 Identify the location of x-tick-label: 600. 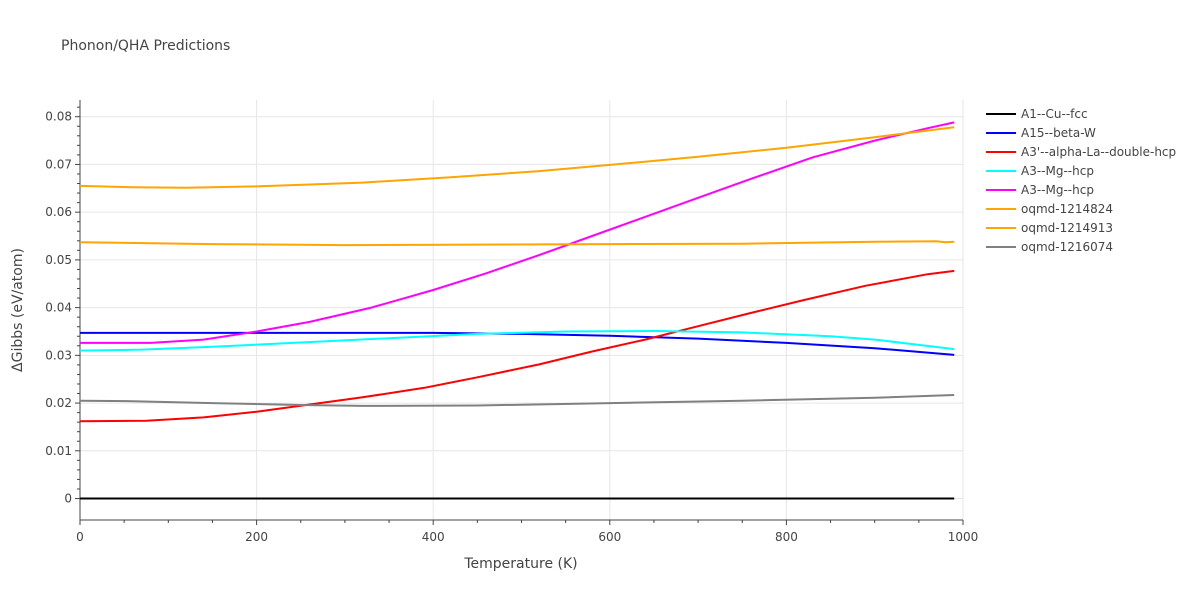
(609, 537).